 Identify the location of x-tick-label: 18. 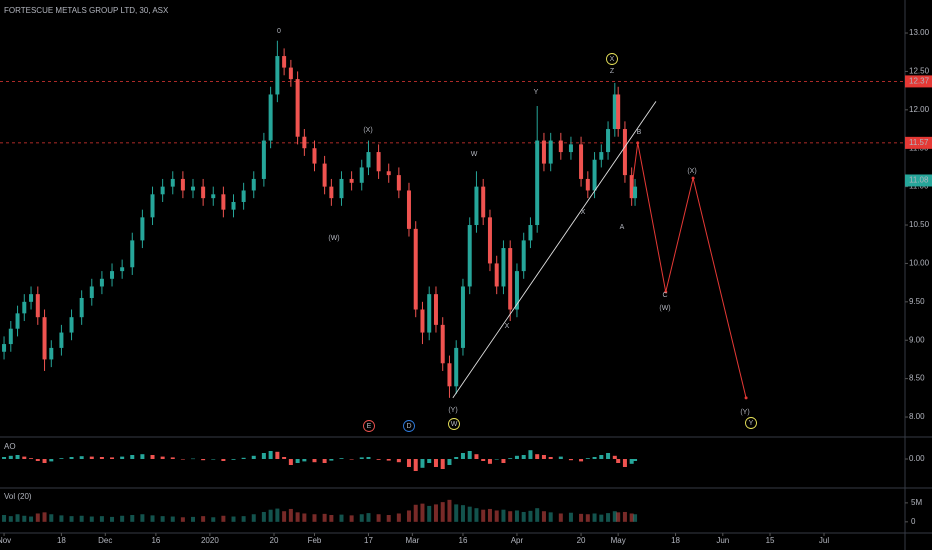
(675, 540).